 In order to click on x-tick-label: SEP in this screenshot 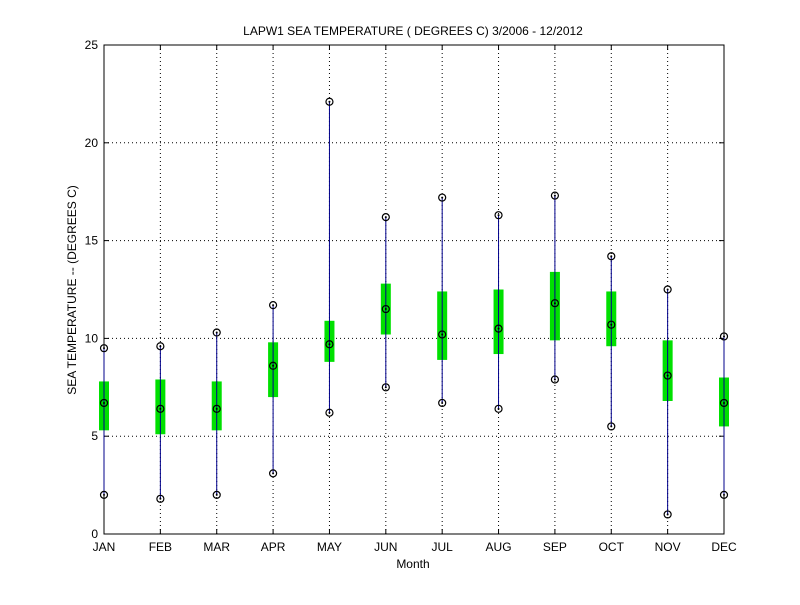, I will do `click(555, 547)`.